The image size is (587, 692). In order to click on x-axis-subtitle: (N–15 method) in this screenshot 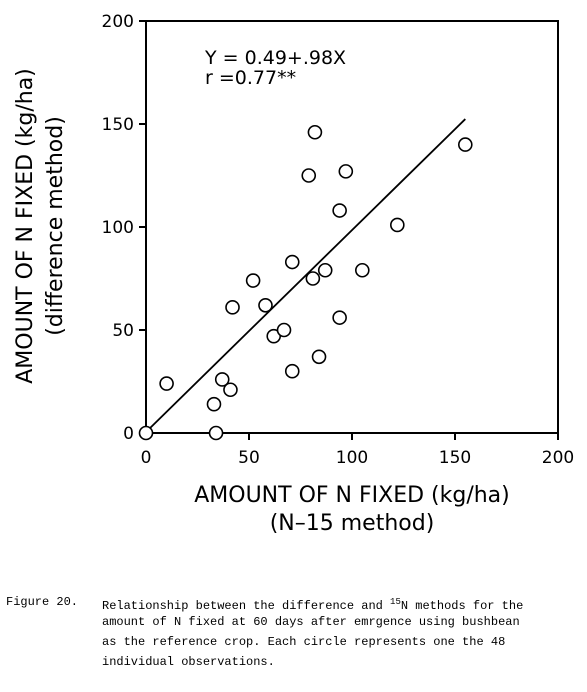, I will do `click(352, 523)`.